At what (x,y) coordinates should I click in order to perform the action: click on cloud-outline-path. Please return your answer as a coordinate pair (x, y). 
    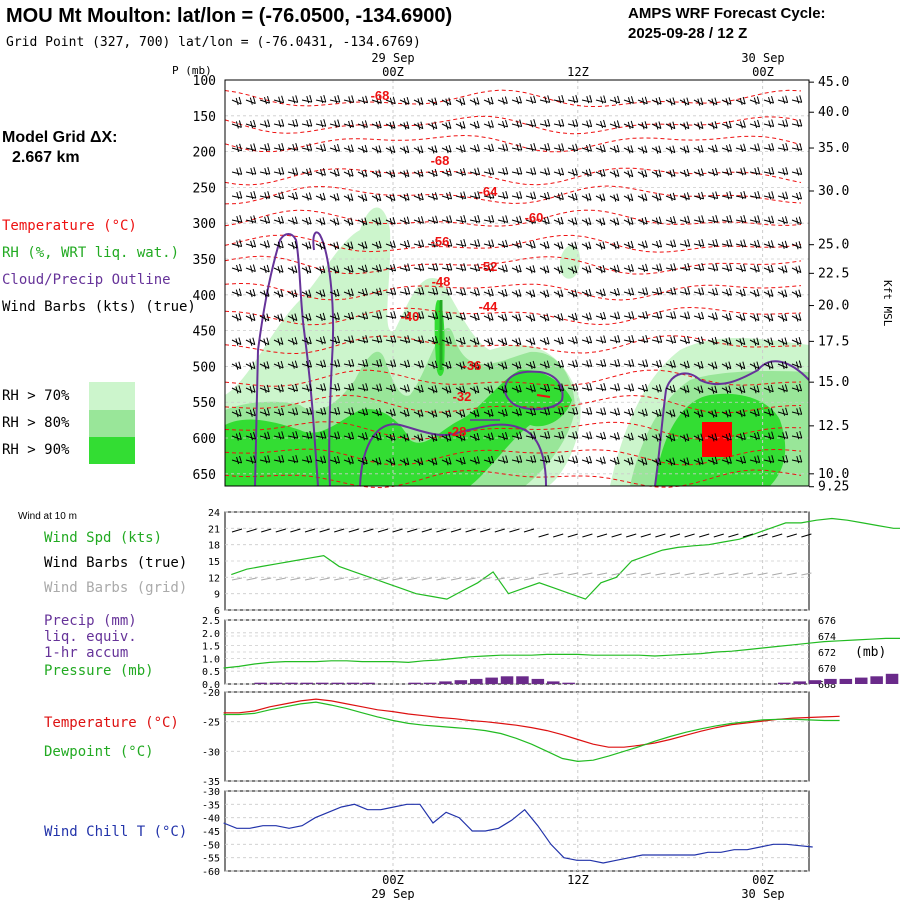
    Looking at the image, I should click on (533, 390).